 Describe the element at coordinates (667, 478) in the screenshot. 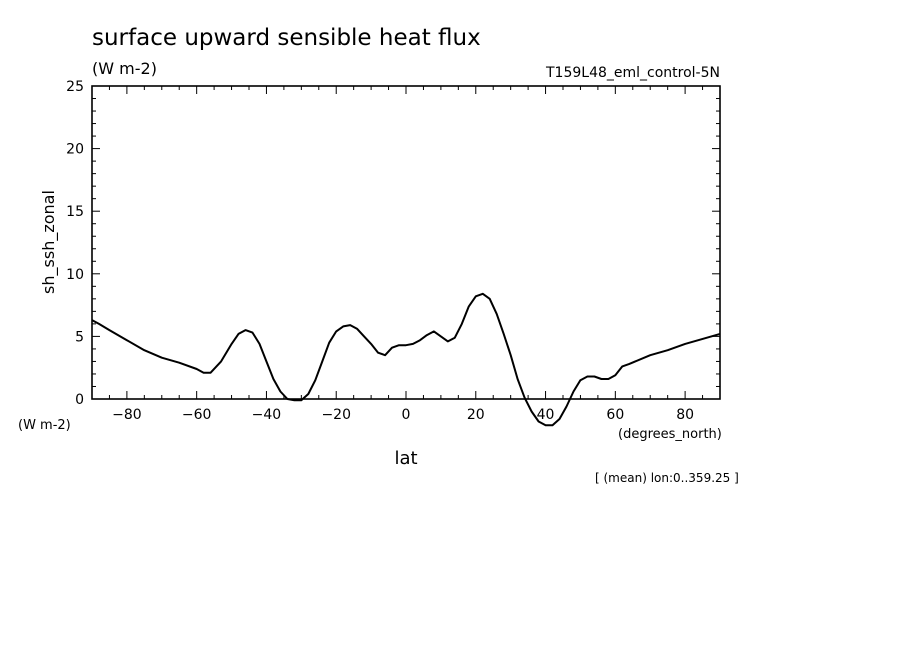

I see `footnote: [ (mean) lon:0..359.25 ]` at that location.